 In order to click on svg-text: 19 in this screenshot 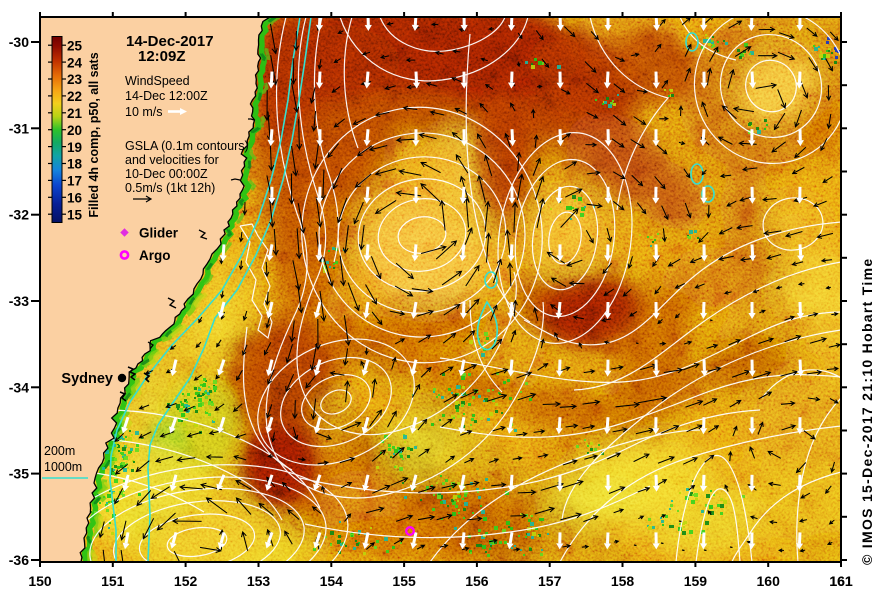, I will do `click(74, 147)`.